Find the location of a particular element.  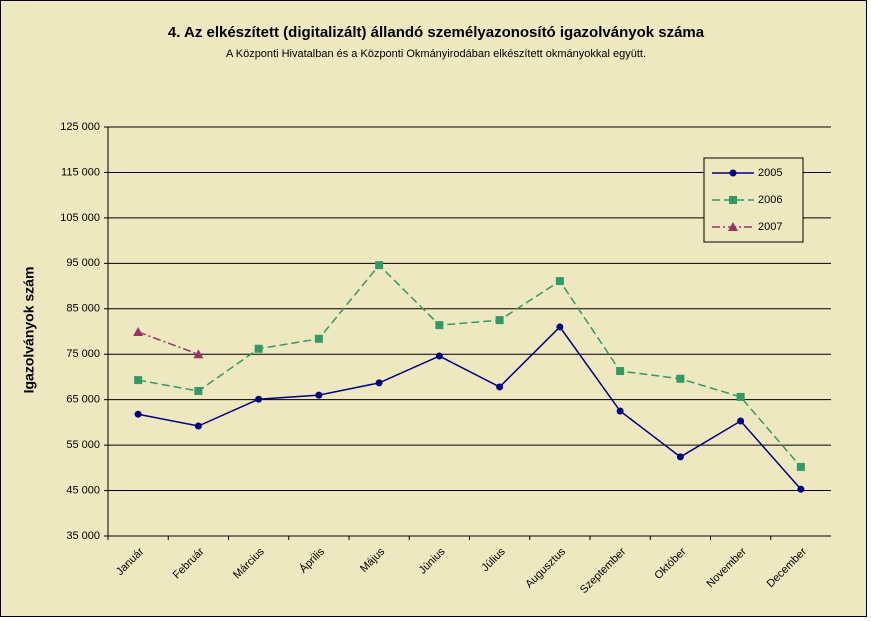

y-tick-label: 65 000 is located at coordinates (83, 400).